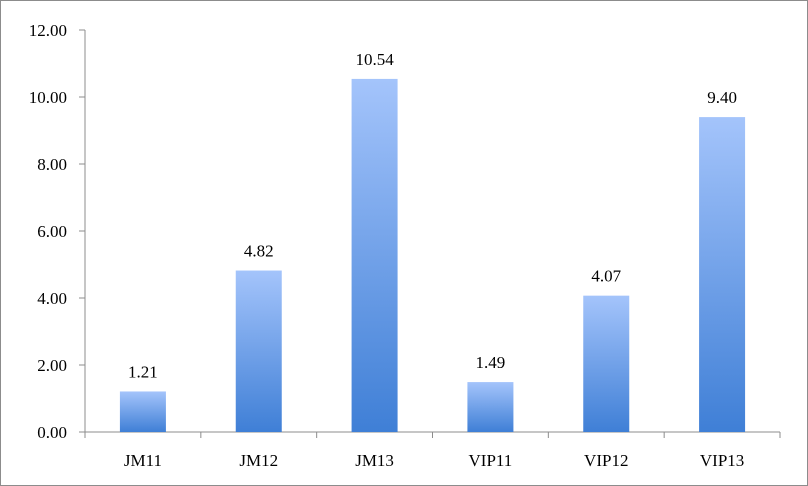  What do you see at coordinates (52, 231) in the screenshot?
I see `y-tick-label: 6.00` at bounding box center [52, 231].